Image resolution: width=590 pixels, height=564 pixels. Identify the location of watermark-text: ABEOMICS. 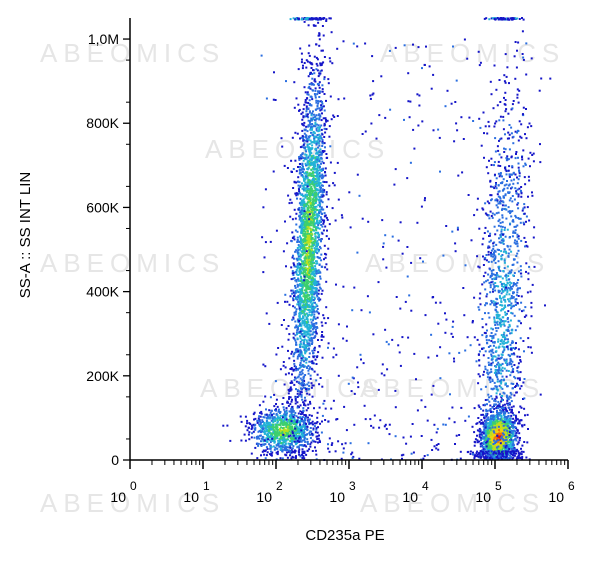
(297, 149).